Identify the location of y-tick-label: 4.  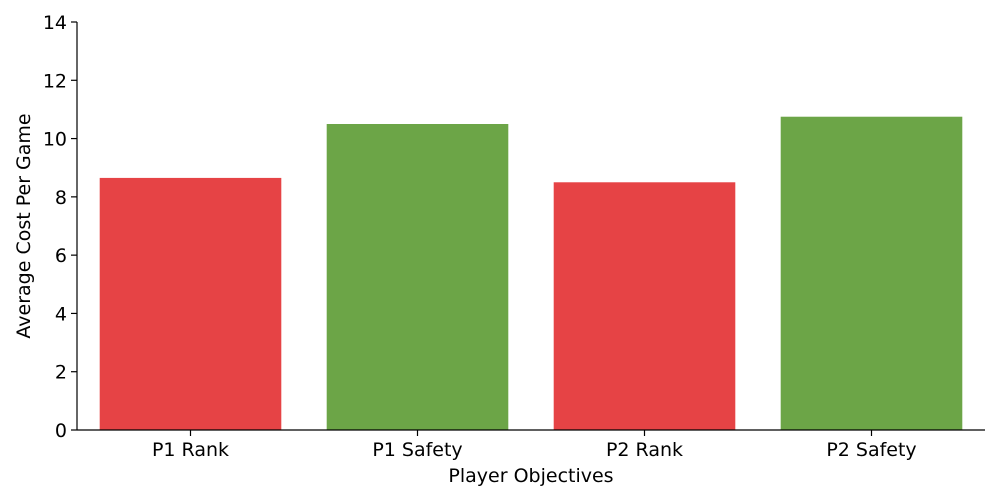
(61, 314).